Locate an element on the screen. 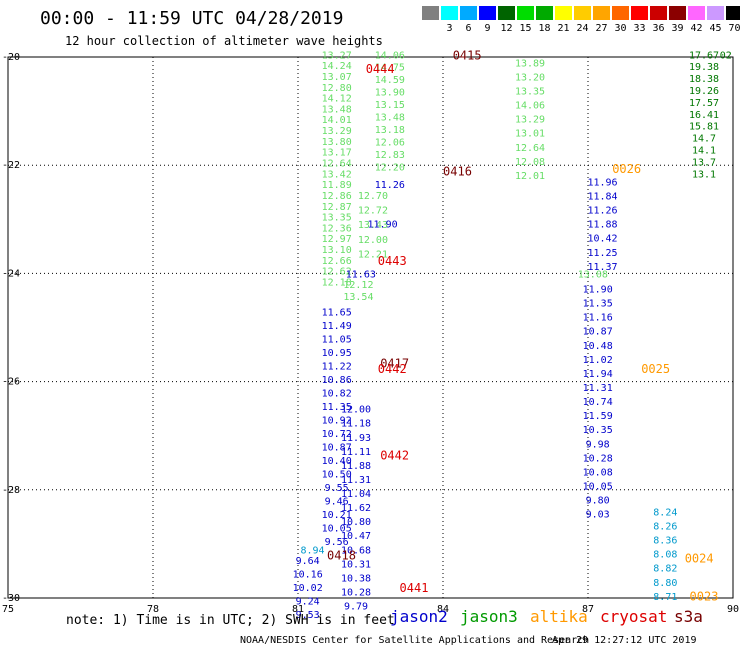 The height and width of the screenshot is (650, 740). wave-height-value: 12.87 is located at coordinates (337, 207).